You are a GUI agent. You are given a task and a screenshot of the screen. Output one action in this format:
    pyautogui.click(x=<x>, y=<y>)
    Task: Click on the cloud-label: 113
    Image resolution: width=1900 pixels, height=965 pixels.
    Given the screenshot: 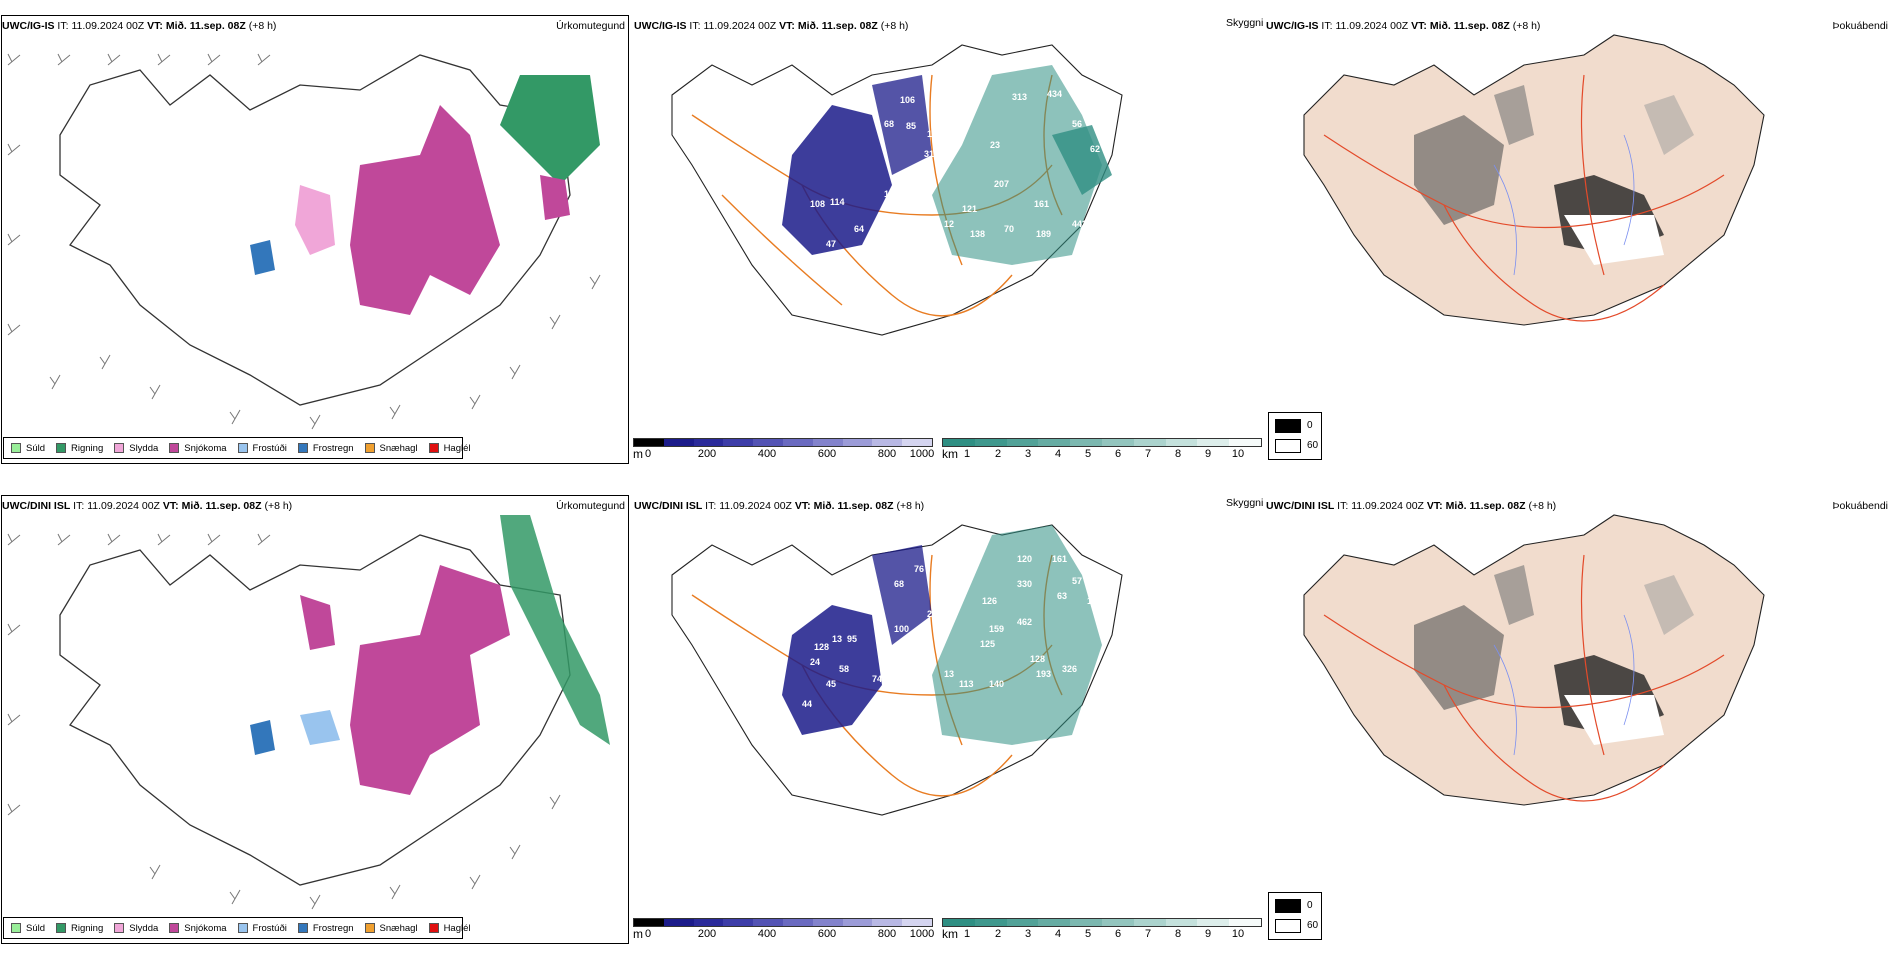 What is the action you would take?
    pyautogui.click(x=966, y=684)
    